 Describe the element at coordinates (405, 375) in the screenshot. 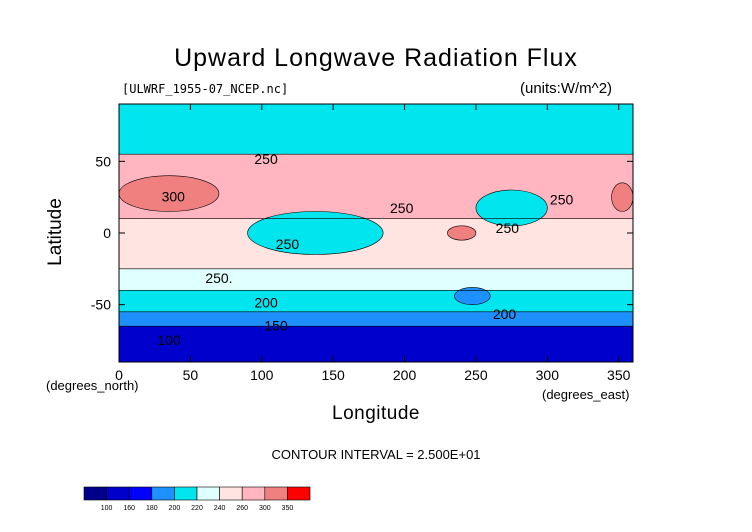

I see `x-tick-label: 200` at that location.